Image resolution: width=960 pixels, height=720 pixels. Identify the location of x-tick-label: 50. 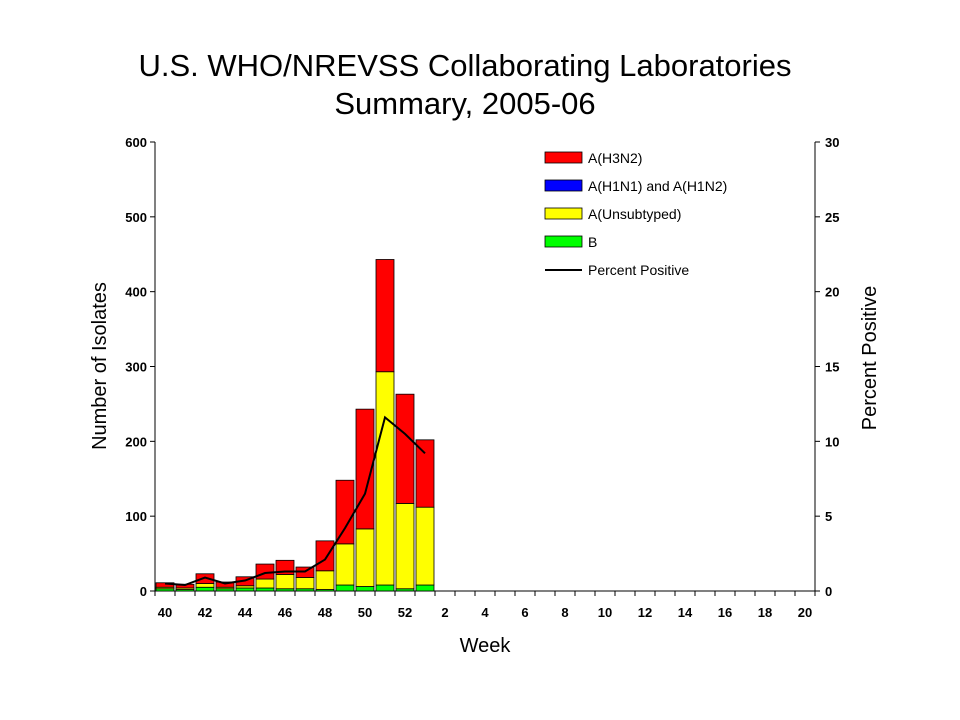
(365, 612).